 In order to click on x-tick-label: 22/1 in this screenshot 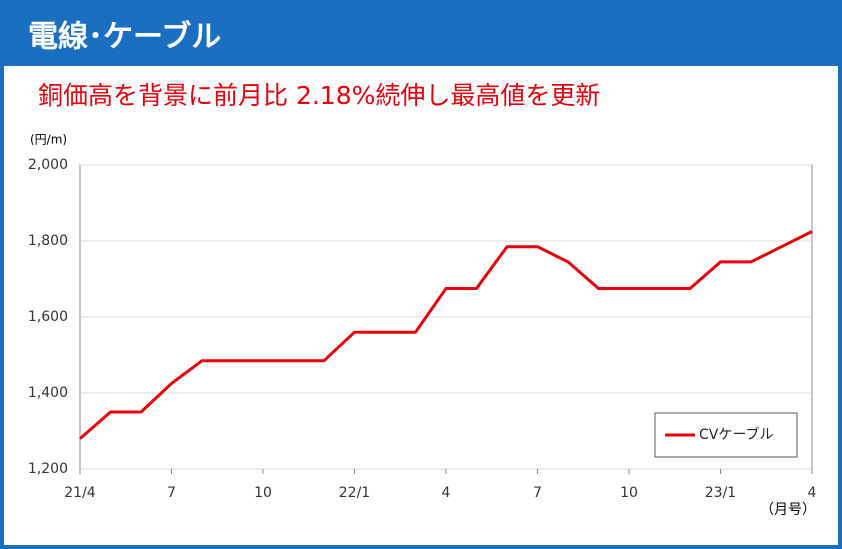, I will do `click(354, 493)`.